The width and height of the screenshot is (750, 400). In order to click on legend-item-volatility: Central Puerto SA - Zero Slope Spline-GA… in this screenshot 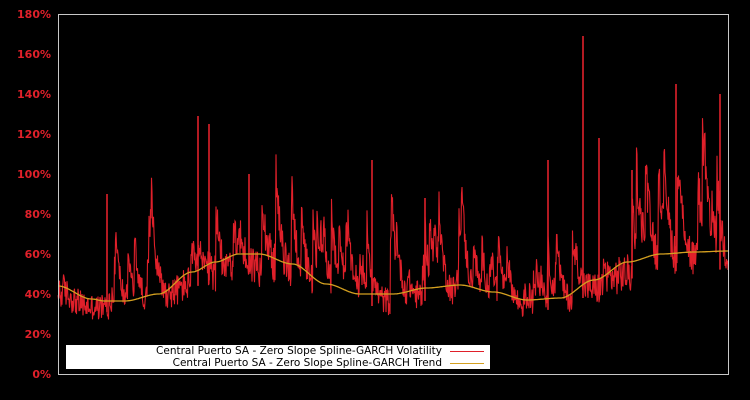, I will do `click(320, 351)`.